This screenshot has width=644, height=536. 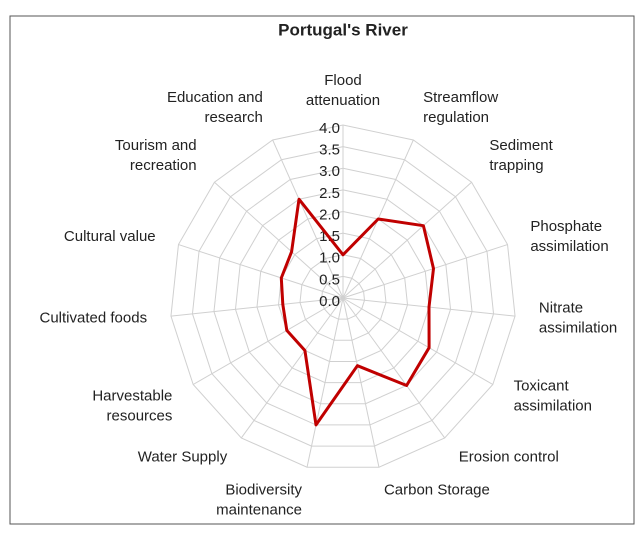 I want to click on y-tick-label: 2.0, so click(x=329, y=214).